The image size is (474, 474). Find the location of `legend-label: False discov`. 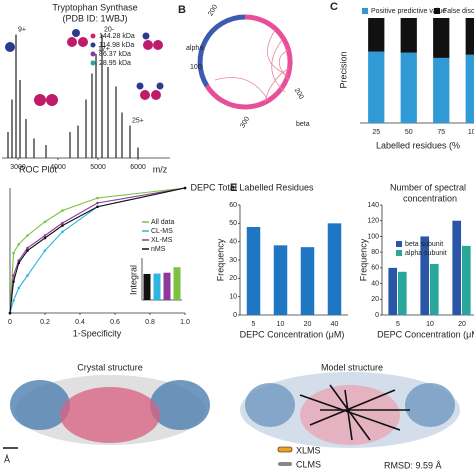

legend-label: False discov is located at coordinates (458, 11).